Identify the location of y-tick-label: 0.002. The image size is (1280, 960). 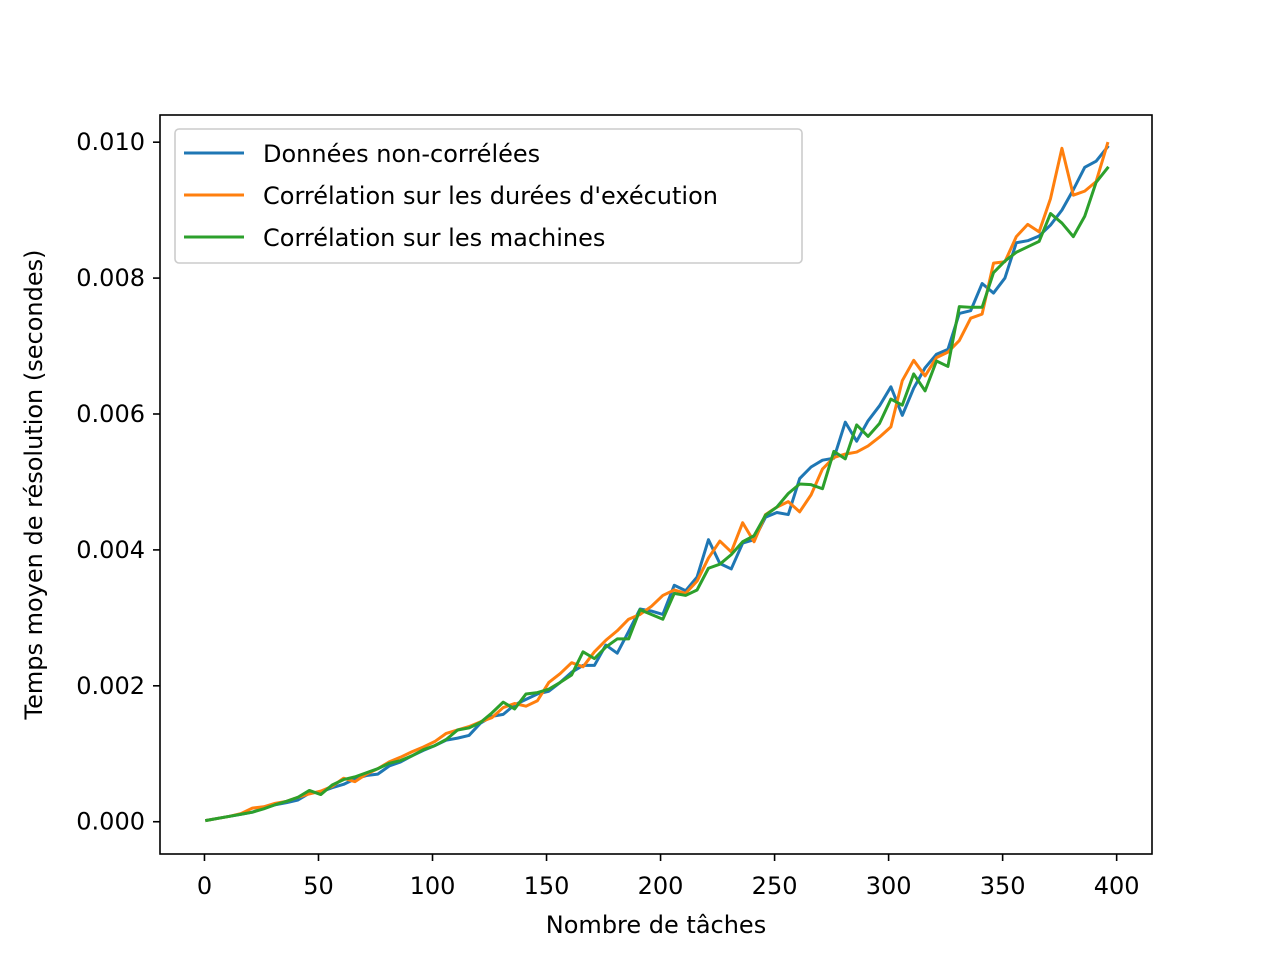
(110, 686).